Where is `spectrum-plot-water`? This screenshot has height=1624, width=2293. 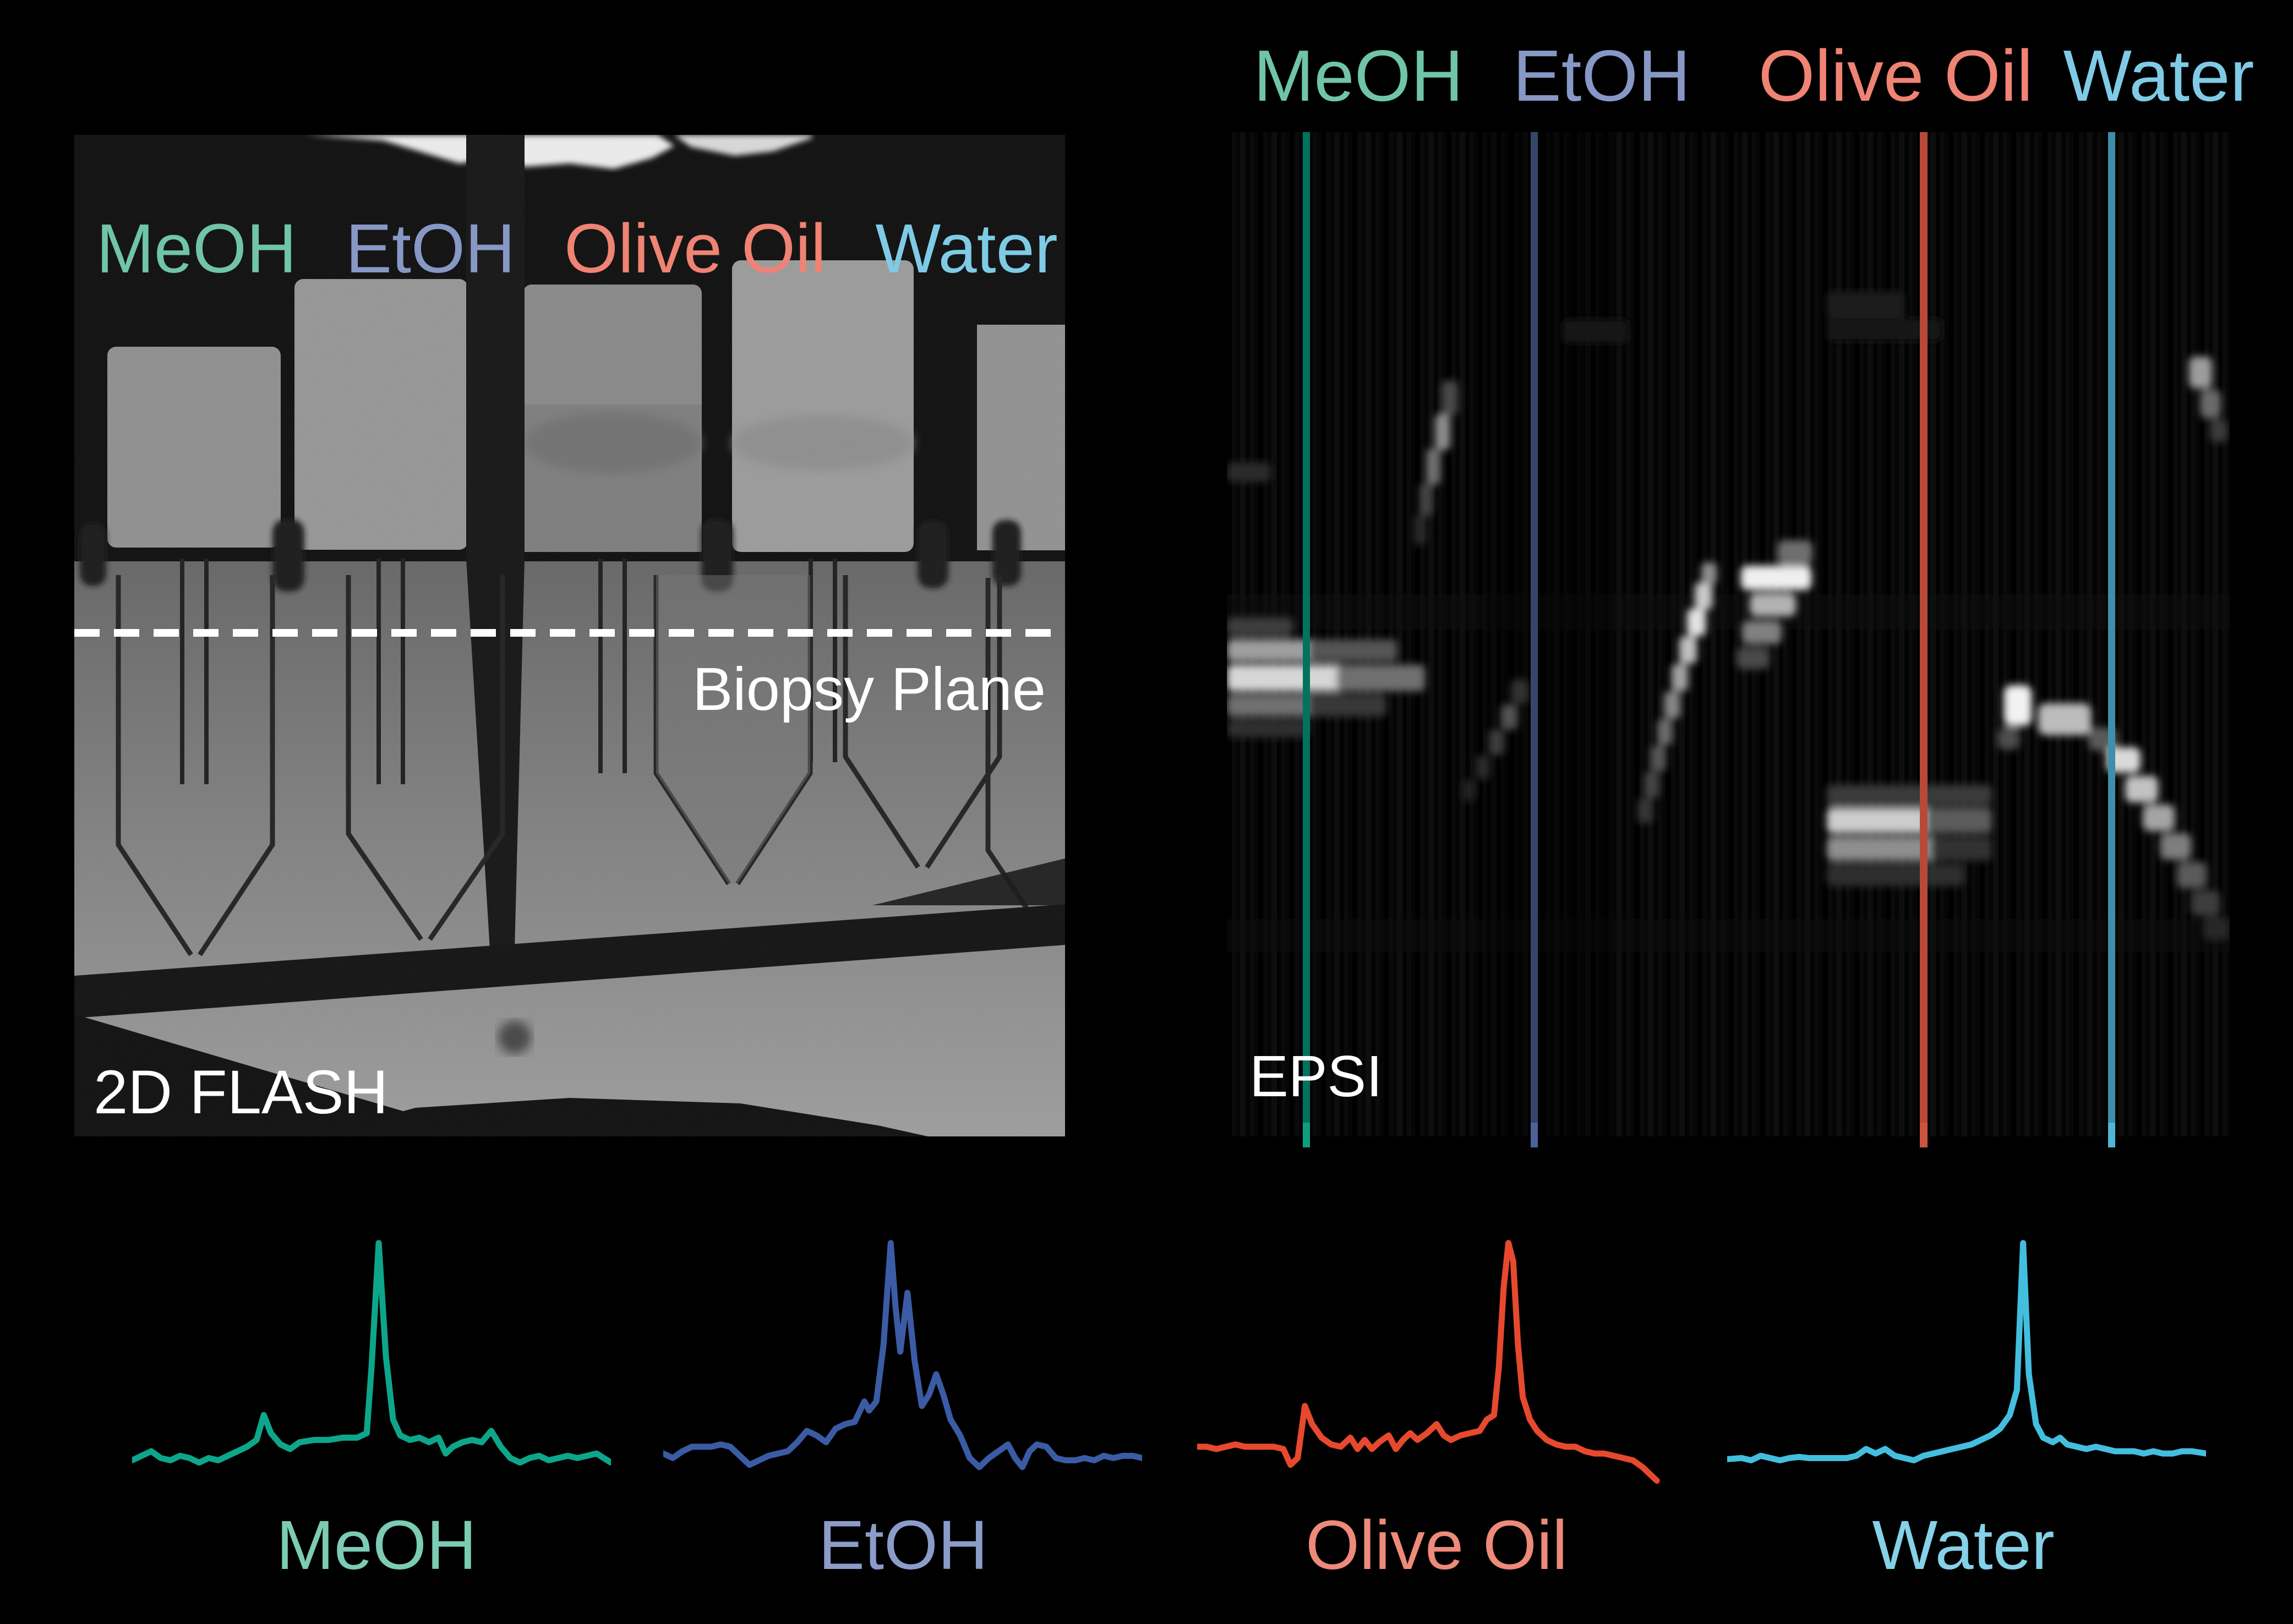 spectrum-plot-water is located at coordinates (1967, 1354).